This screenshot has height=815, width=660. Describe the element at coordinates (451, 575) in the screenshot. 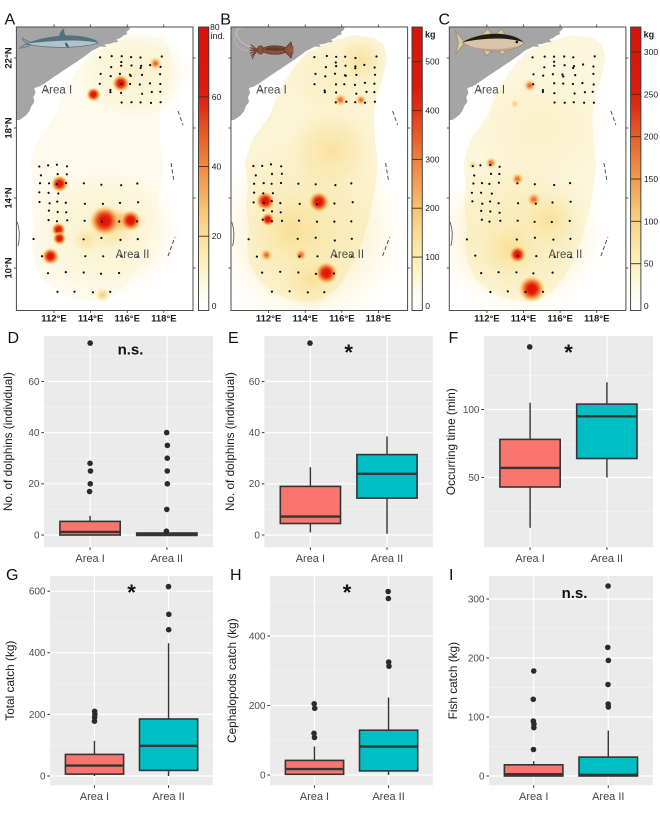

I see `svg-text: I` at that location.